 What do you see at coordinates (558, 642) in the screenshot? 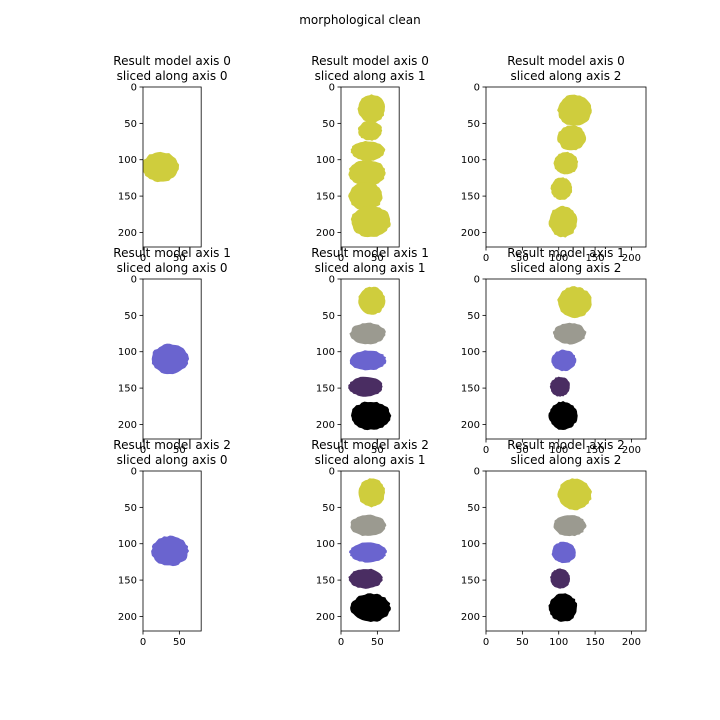
I see `x-tick-label: 100` at bounding box center [558, 642].